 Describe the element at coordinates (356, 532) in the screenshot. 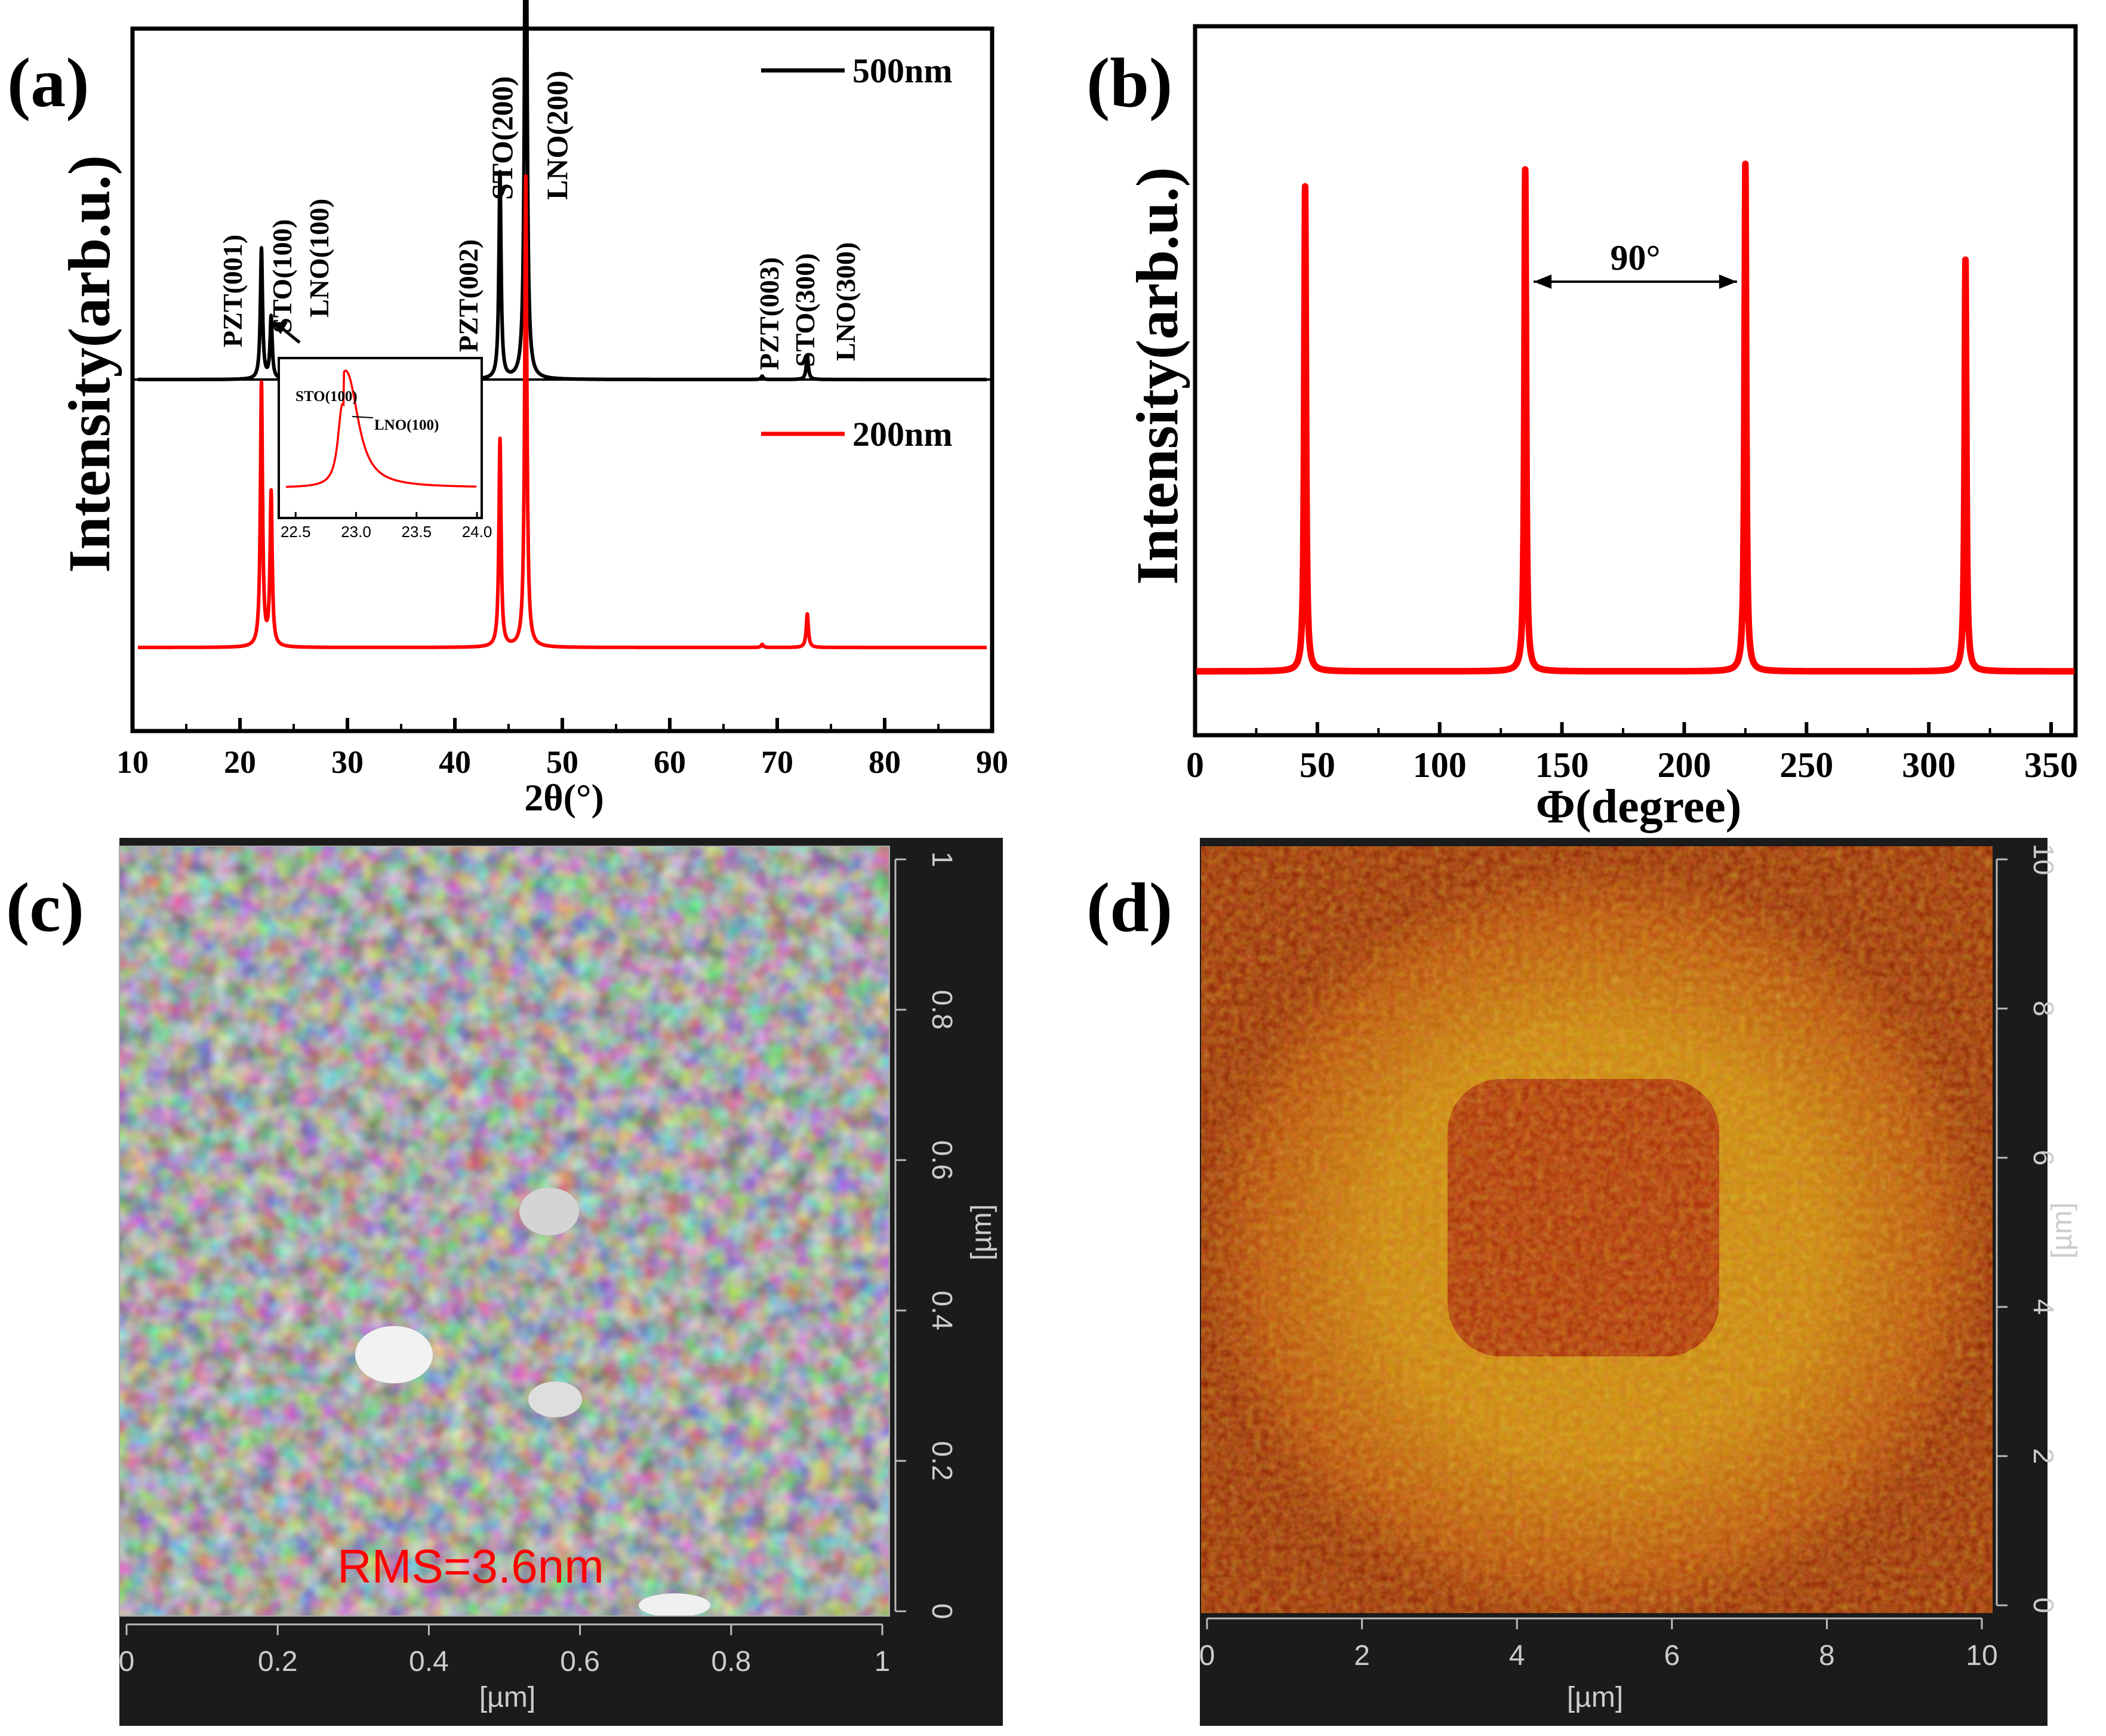

I see `inset-tick-label: 23.0` at that location.